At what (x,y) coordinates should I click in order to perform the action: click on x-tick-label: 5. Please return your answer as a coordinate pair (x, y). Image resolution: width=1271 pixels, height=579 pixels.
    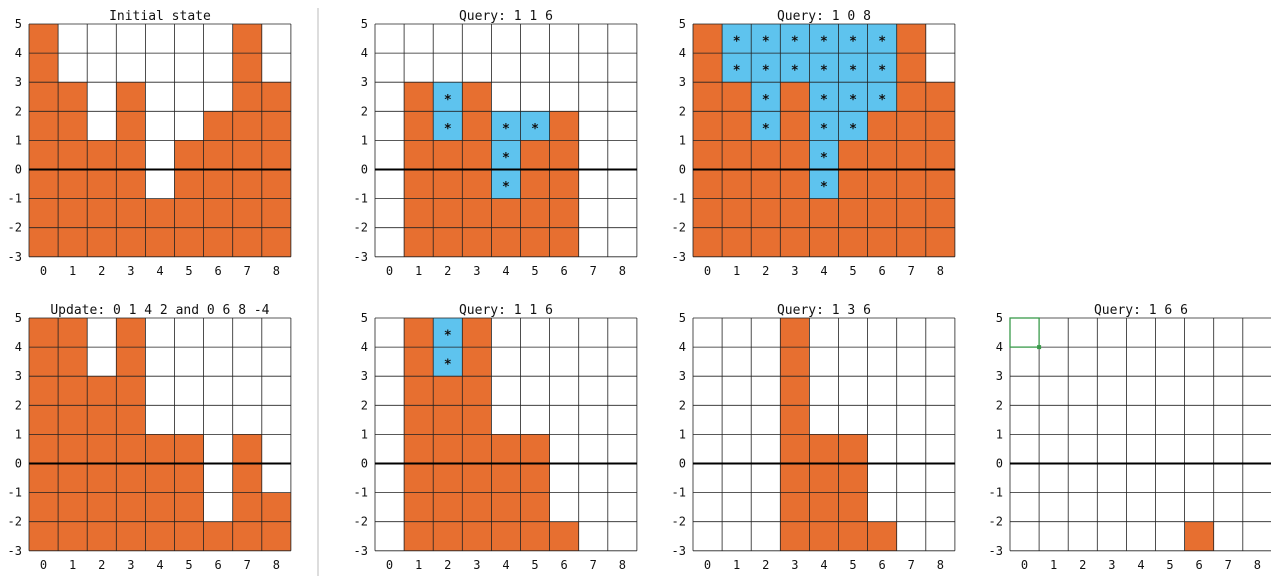
    Looking at the image, I should click on (534, 271).